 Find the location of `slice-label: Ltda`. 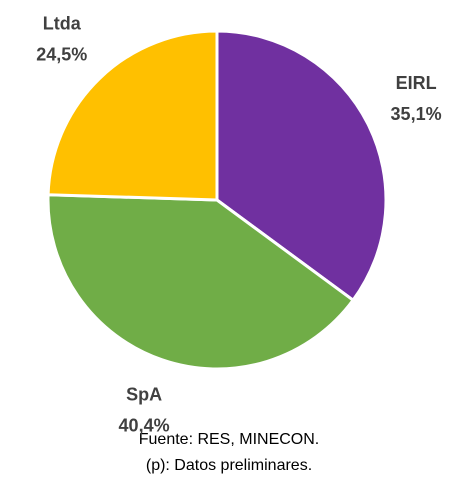

slice-label: Ltda is located at coordinates (62, 24).